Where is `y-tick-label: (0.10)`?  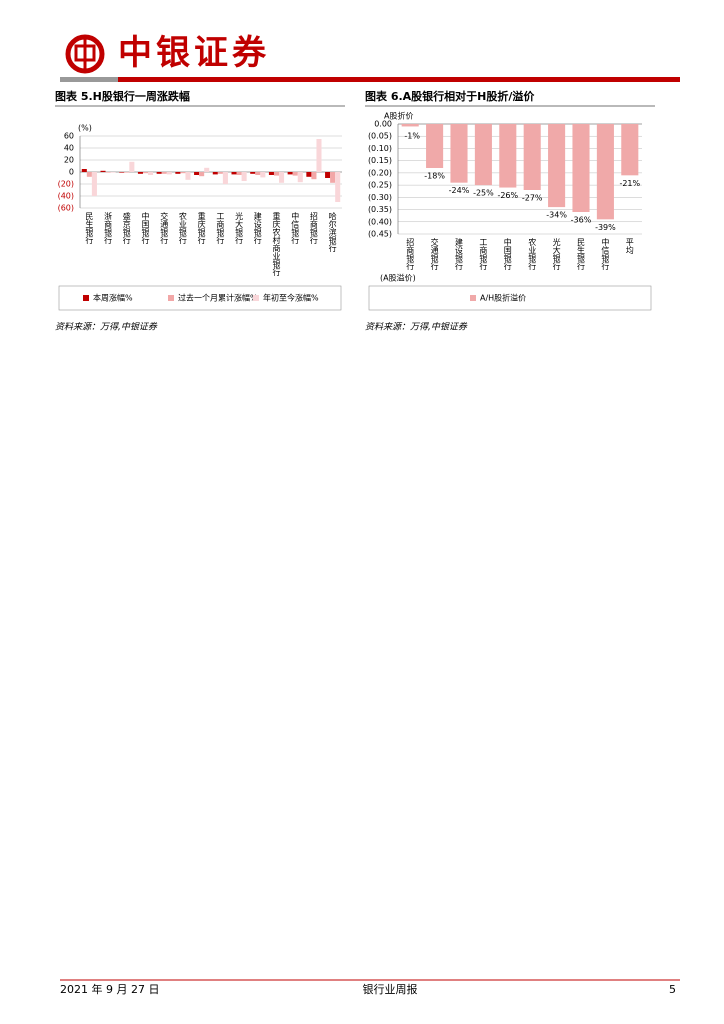 y-tick-label: (0.10) is located at coordinates (380, 148).